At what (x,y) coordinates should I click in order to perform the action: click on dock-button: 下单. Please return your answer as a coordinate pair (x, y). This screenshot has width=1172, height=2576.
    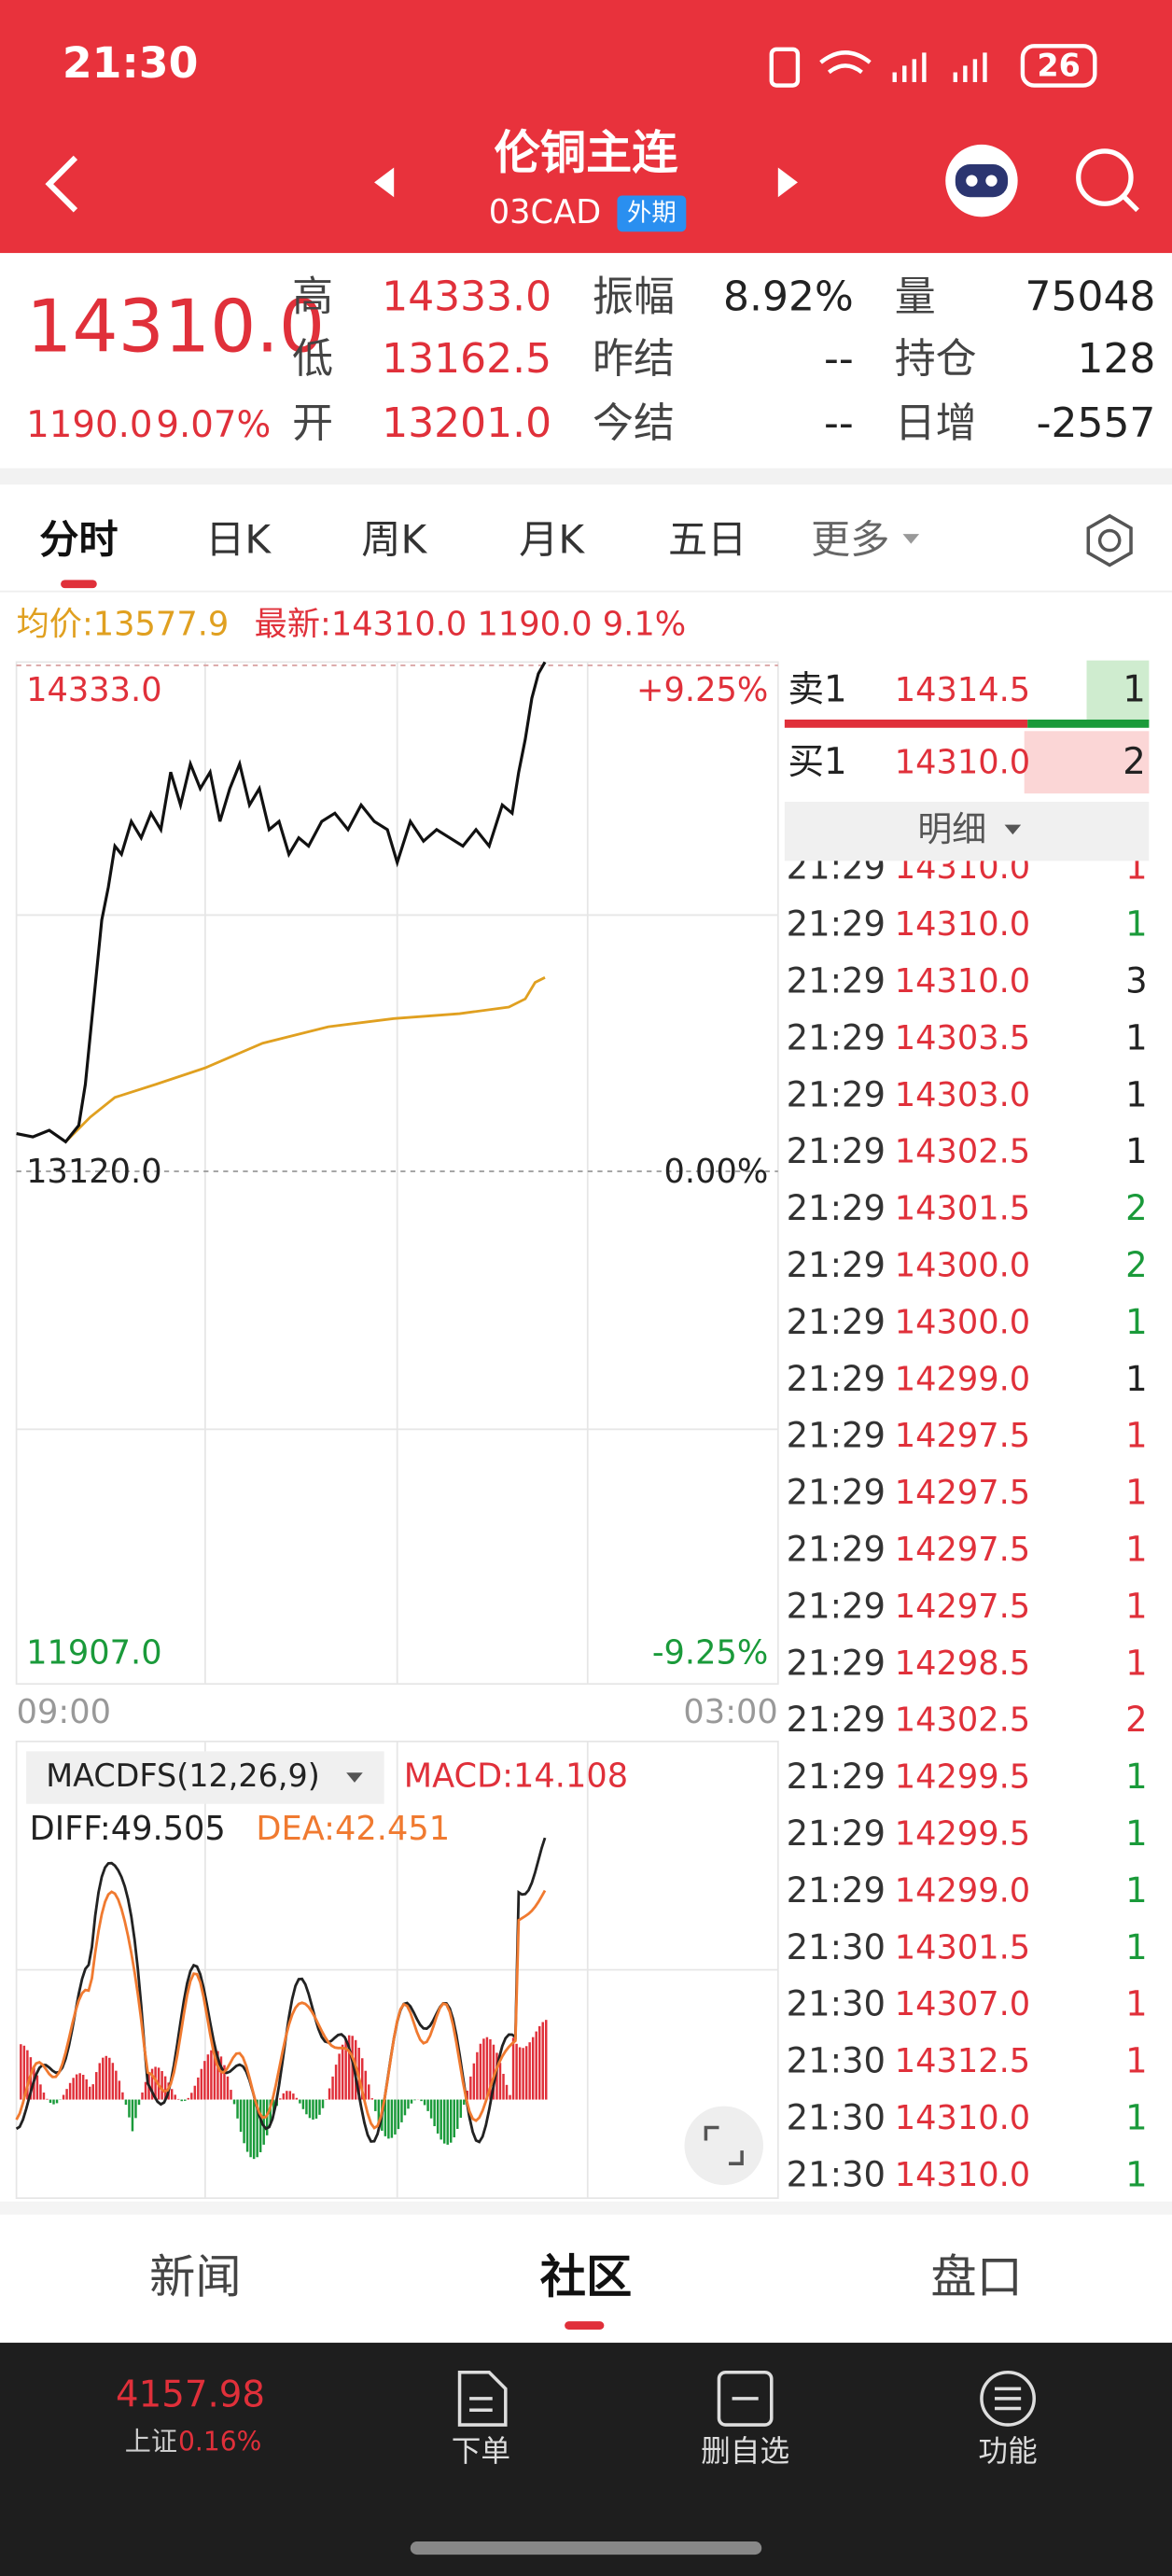
    Looking at the image, I should click on (481, 2452).